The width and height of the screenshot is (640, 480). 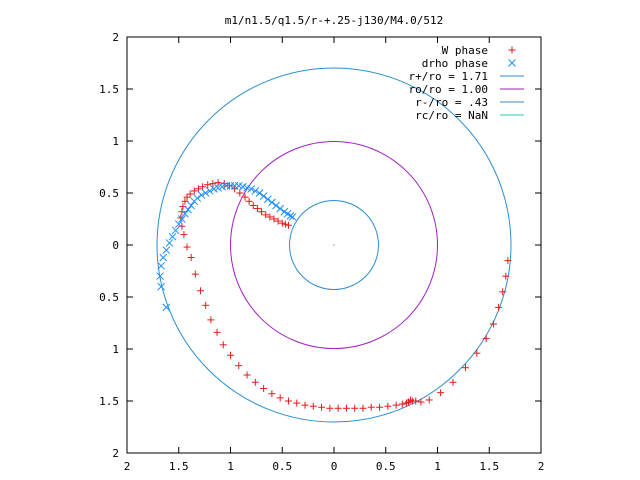 I want to click on legend-label: r+/ro = 1.71, so click(x=448, y=76).